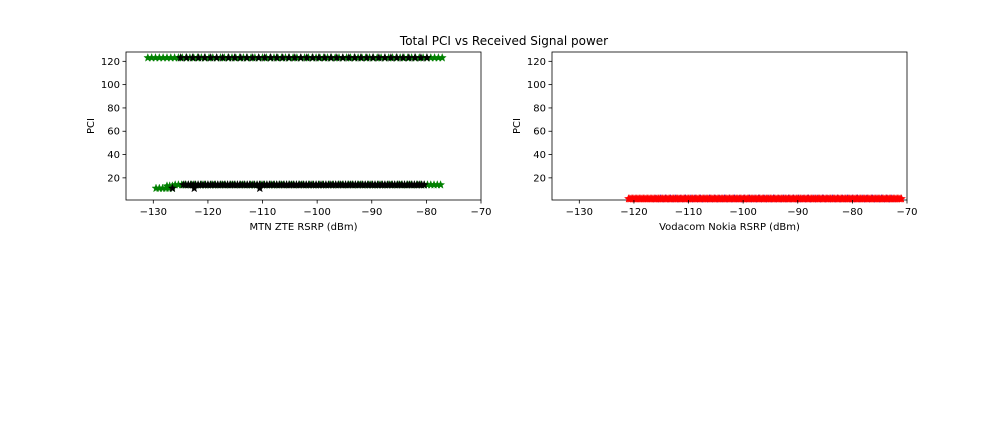  I want to click on mtn-x-tick-label: −110, so click(262, 212).